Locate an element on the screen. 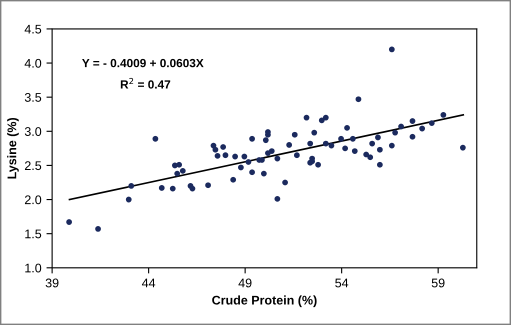 The width and height of the screenshot is (511, 325). y-tick-label: 2.0 is located at coordinates (33, 199).